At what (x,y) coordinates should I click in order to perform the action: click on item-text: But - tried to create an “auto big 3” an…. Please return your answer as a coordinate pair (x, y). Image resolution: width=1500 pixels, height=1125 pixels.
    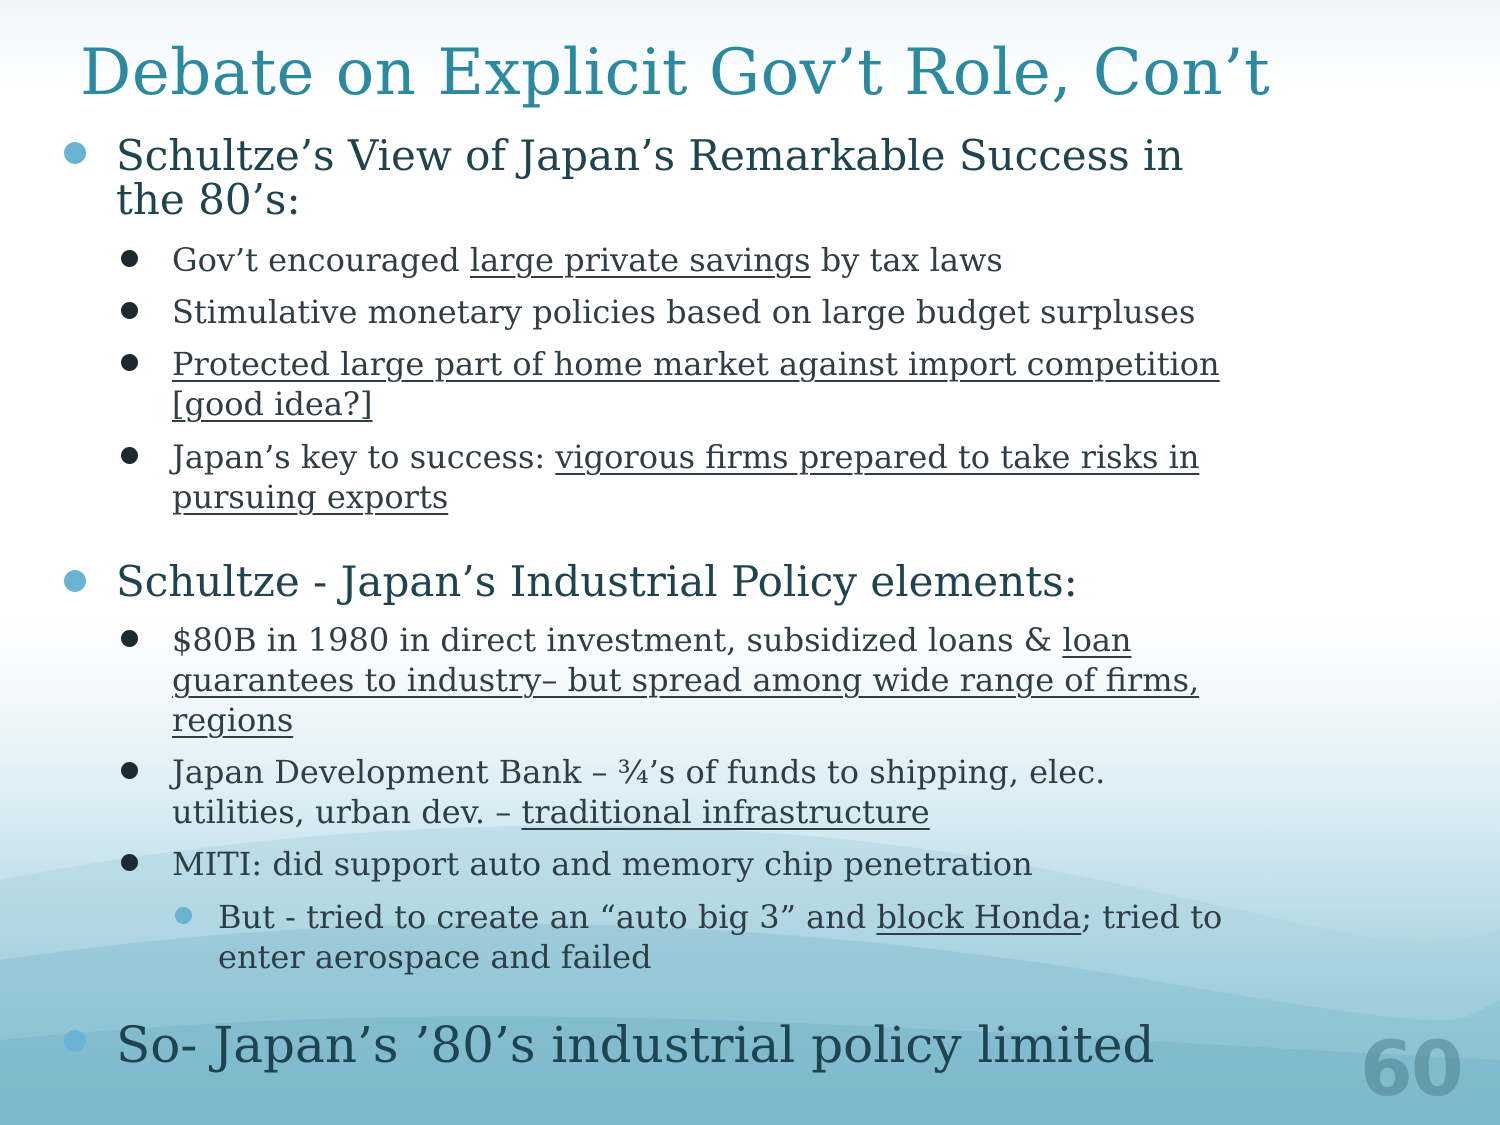
    Looking at the image, I should click on (547, 917).